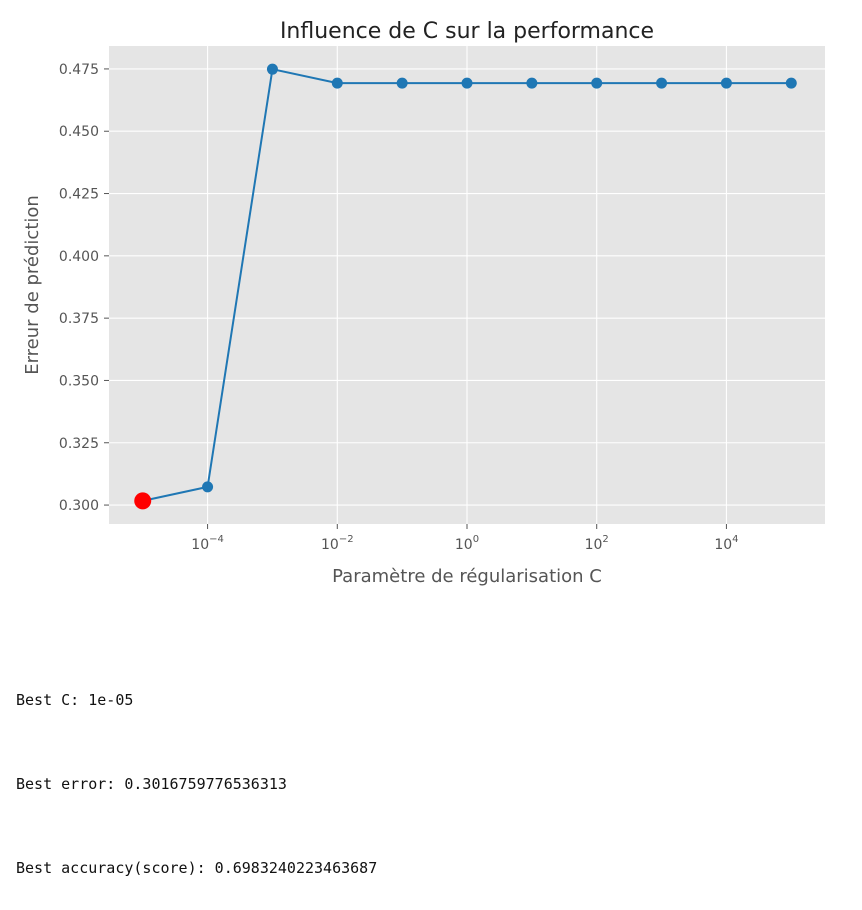 The width and height of the screenshot is (862, 910). I want to click on best-accuracy-line: Best accuracy(score): 0.6983240223463687, so click(197, 868).